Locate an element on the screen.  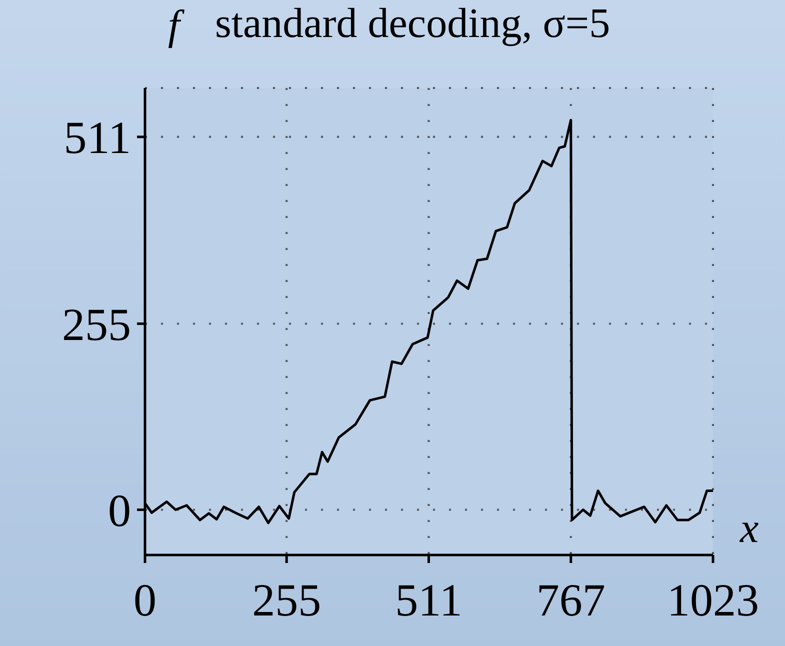
x-tick-label: 255 is located at coordinates (287, 600).